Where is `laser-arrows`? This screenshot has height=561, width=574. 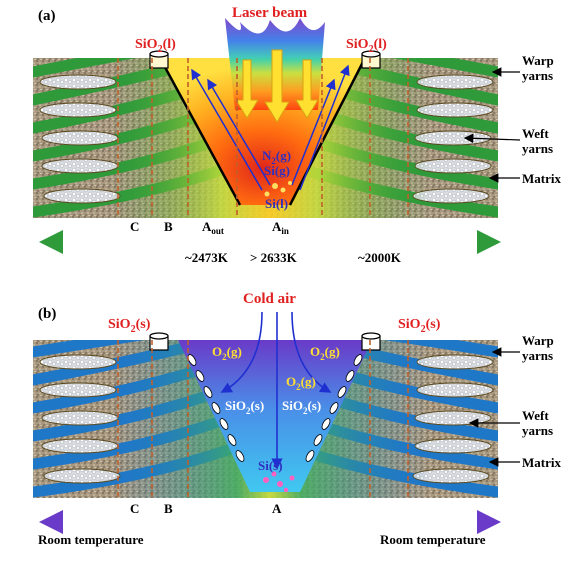 laser-arrows is located at coordinates (277, 86).